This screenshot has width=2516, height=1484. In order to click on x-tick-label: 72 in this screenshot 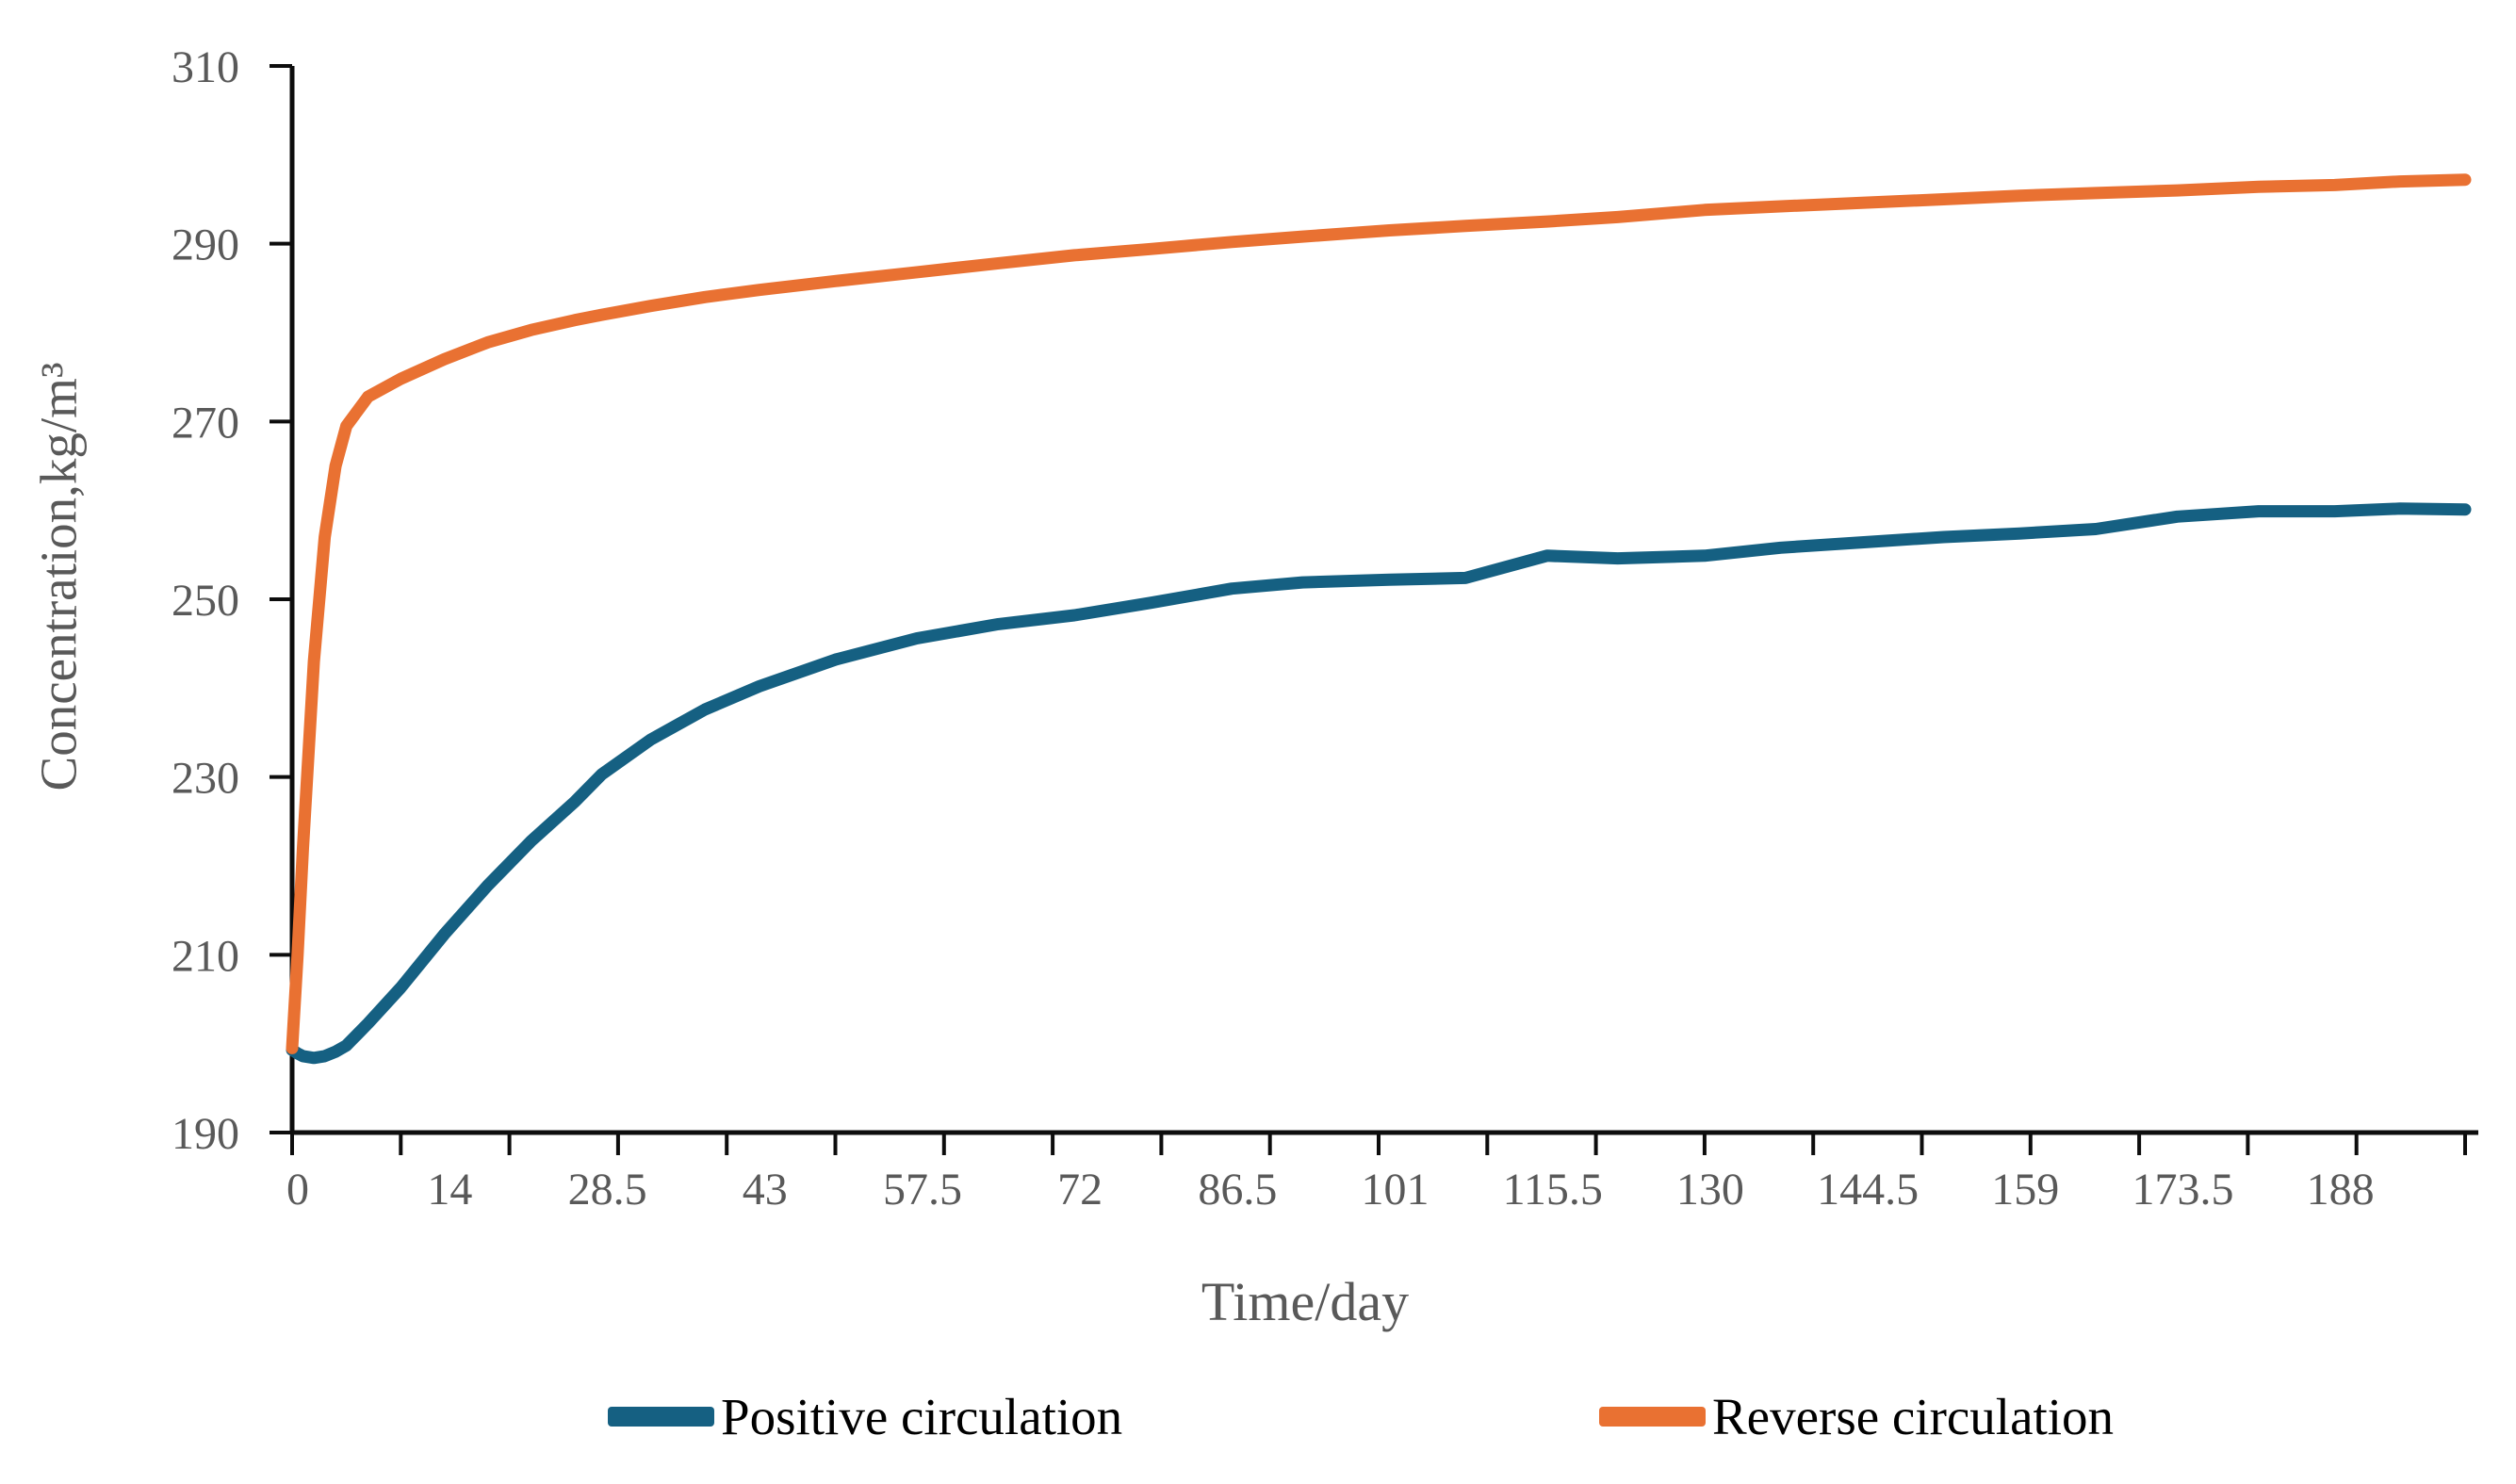, I will do `click(1080, 1190)`.